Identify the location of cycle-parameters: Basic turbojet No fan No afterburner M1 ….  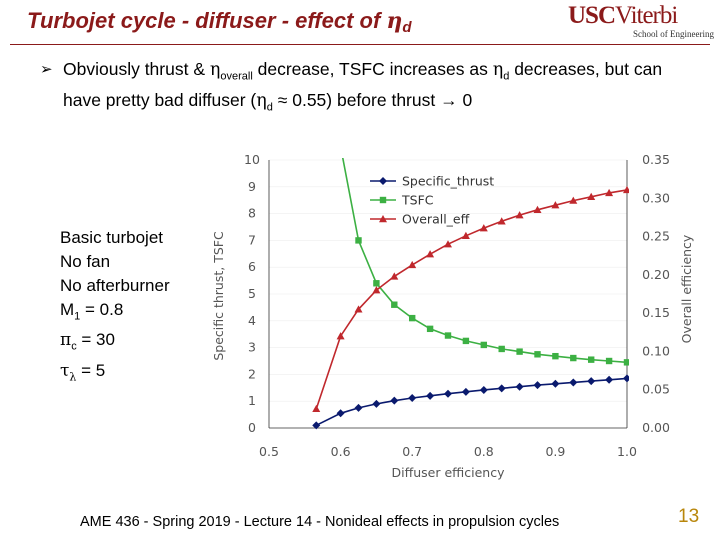
(115, 307).